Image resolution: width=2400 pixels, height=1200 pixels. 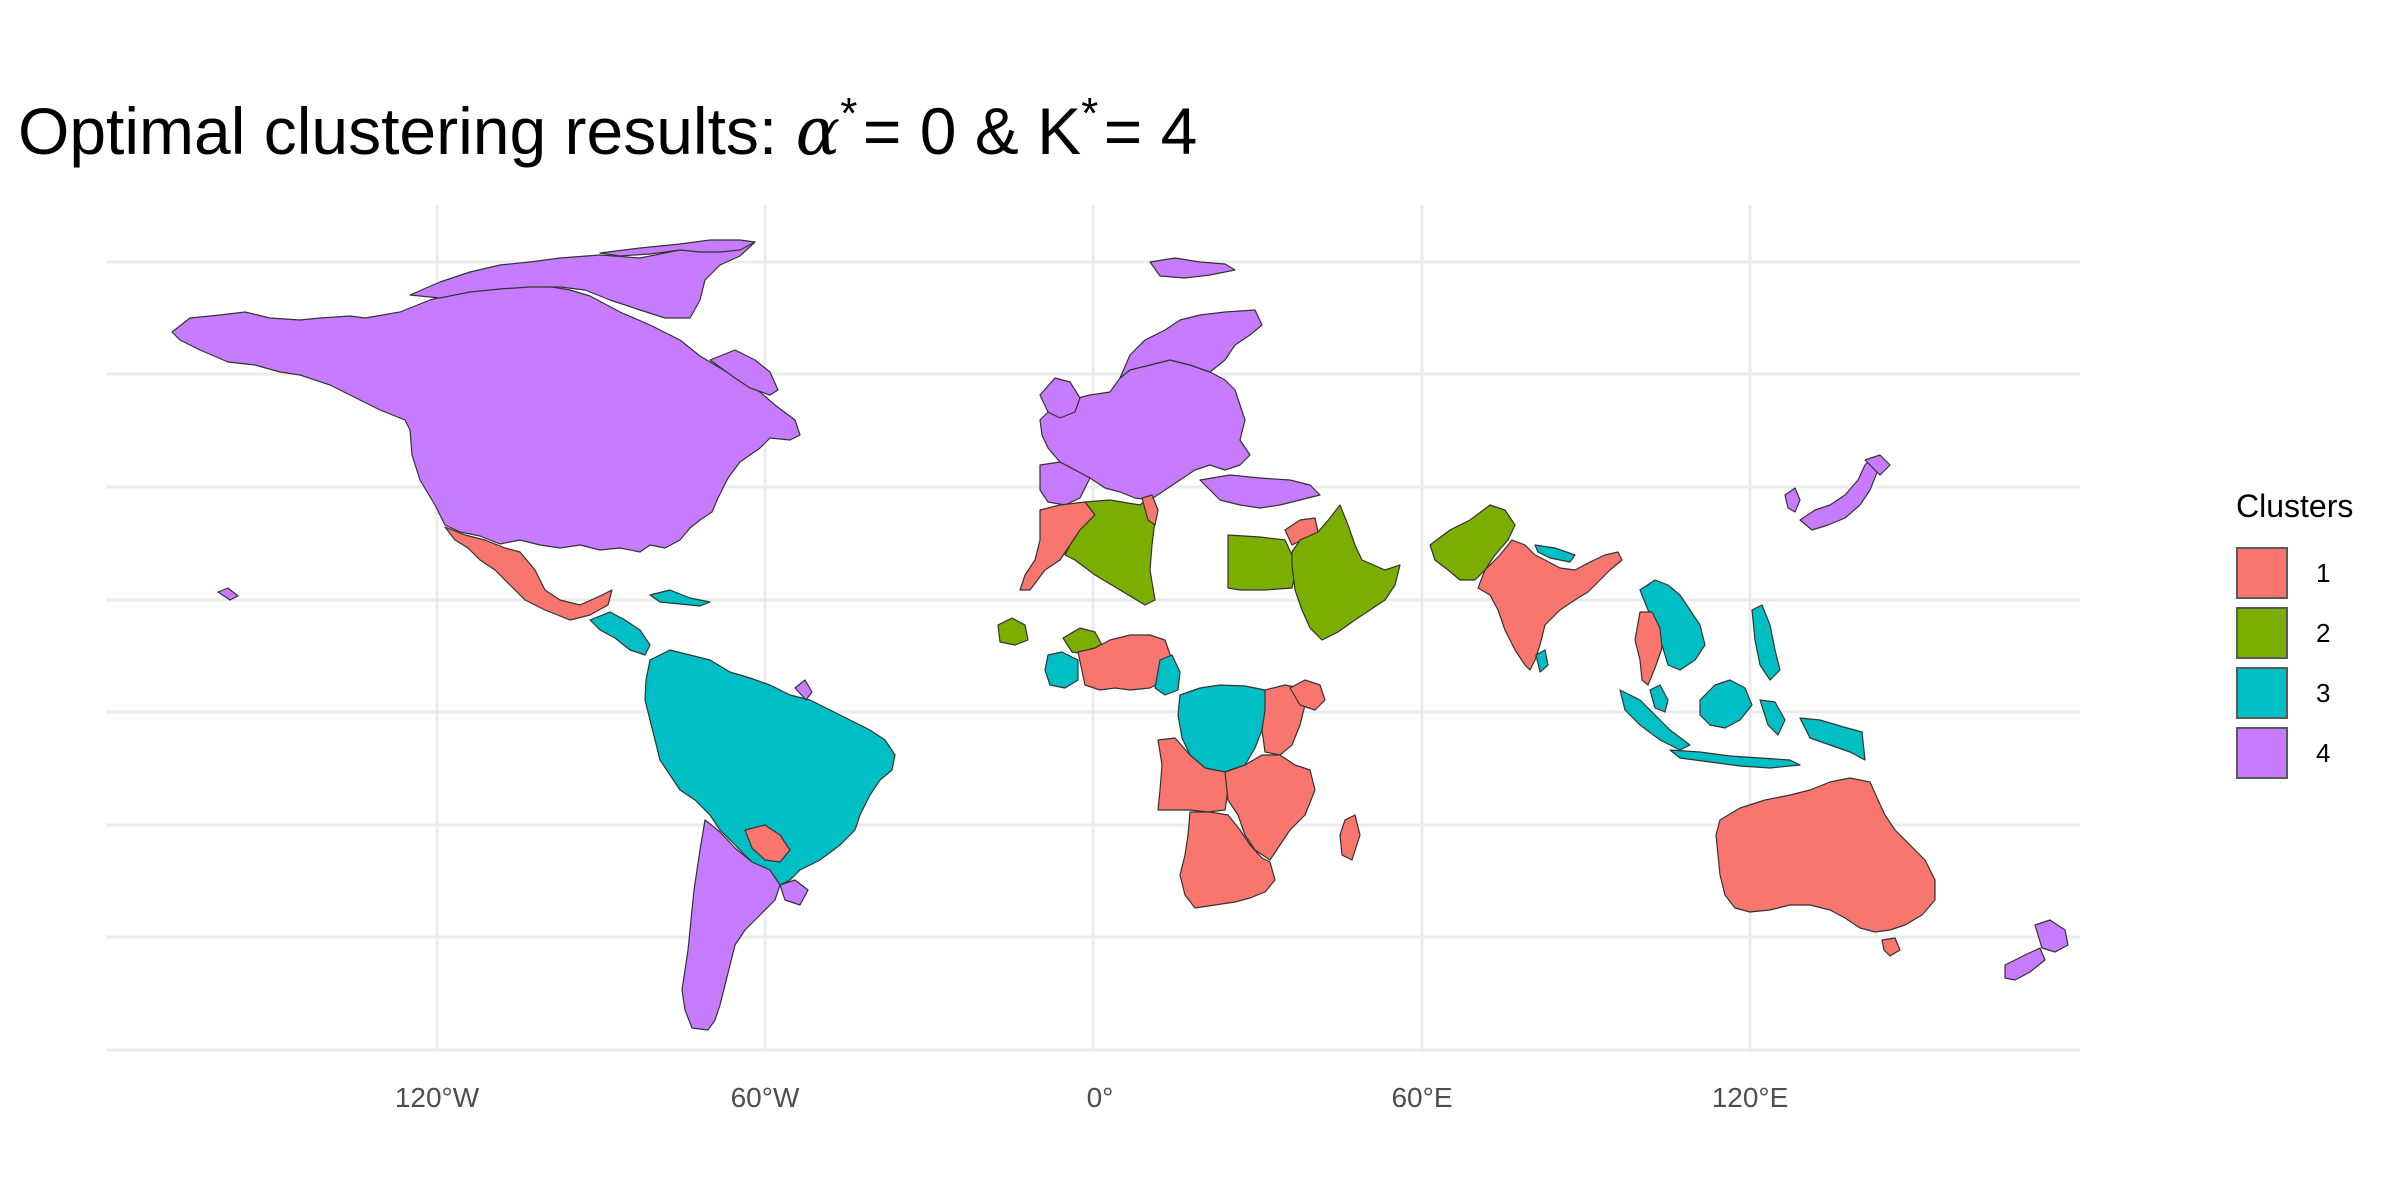 I want to click on region-sri-lanka, so click(x=1542, y=661).